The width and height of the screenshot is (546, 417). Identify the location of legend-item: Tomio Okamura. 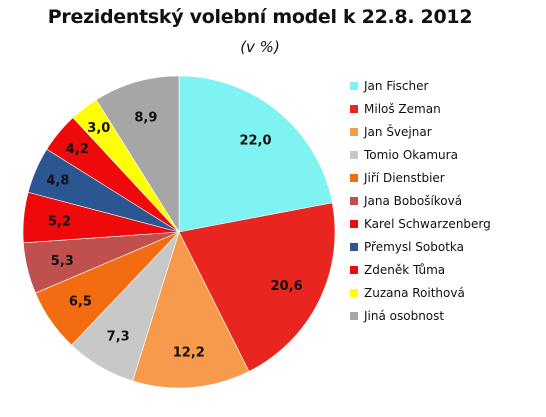
(445, 154).